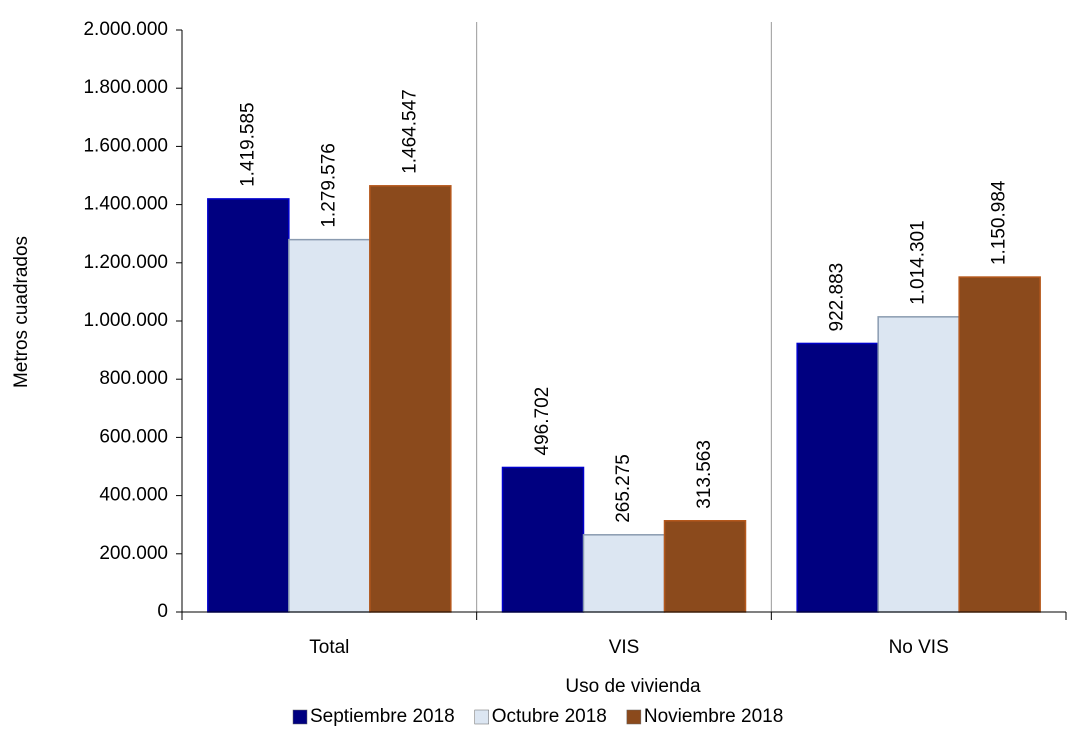 The image size is (1067, 730). What do you see at coordinates (125, 204) in the screenshot?
I see `y-tick-label: 1.400.000` at bounding box center [125, 204].